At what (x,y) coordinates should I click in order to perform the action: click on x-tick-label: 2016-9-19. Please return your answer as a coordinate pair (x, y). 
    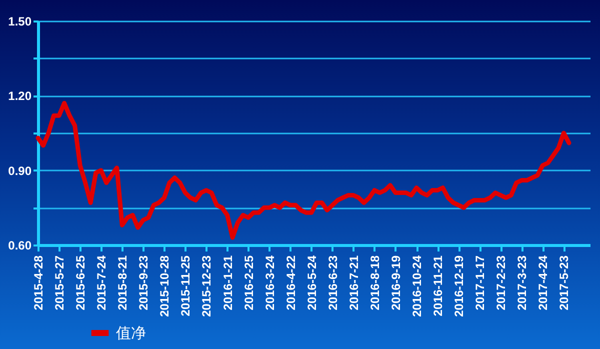
    Looking at the image, I should click on (395, 282).